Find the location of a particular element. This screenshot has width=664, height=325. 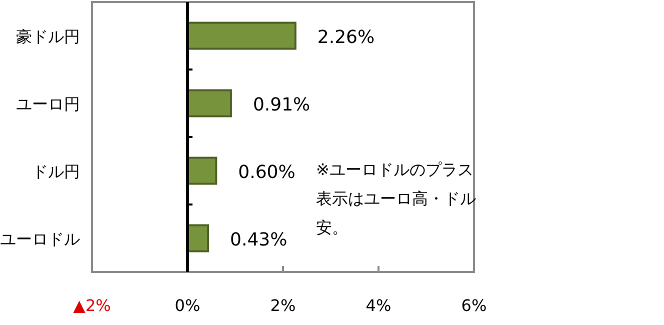

data-label: 0.91% is located at coordinates (281, 105).